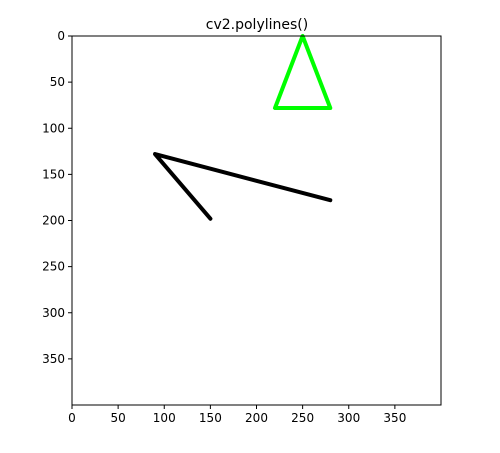  I want to click on x-tick-label: 350, so click(394, 418).